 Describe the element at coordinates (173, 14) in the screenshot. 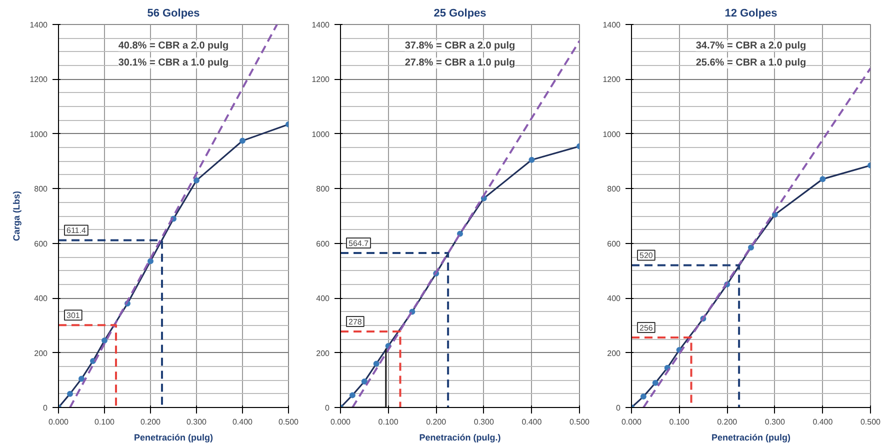

I see `chart-title: 56 Golpes` at that location.